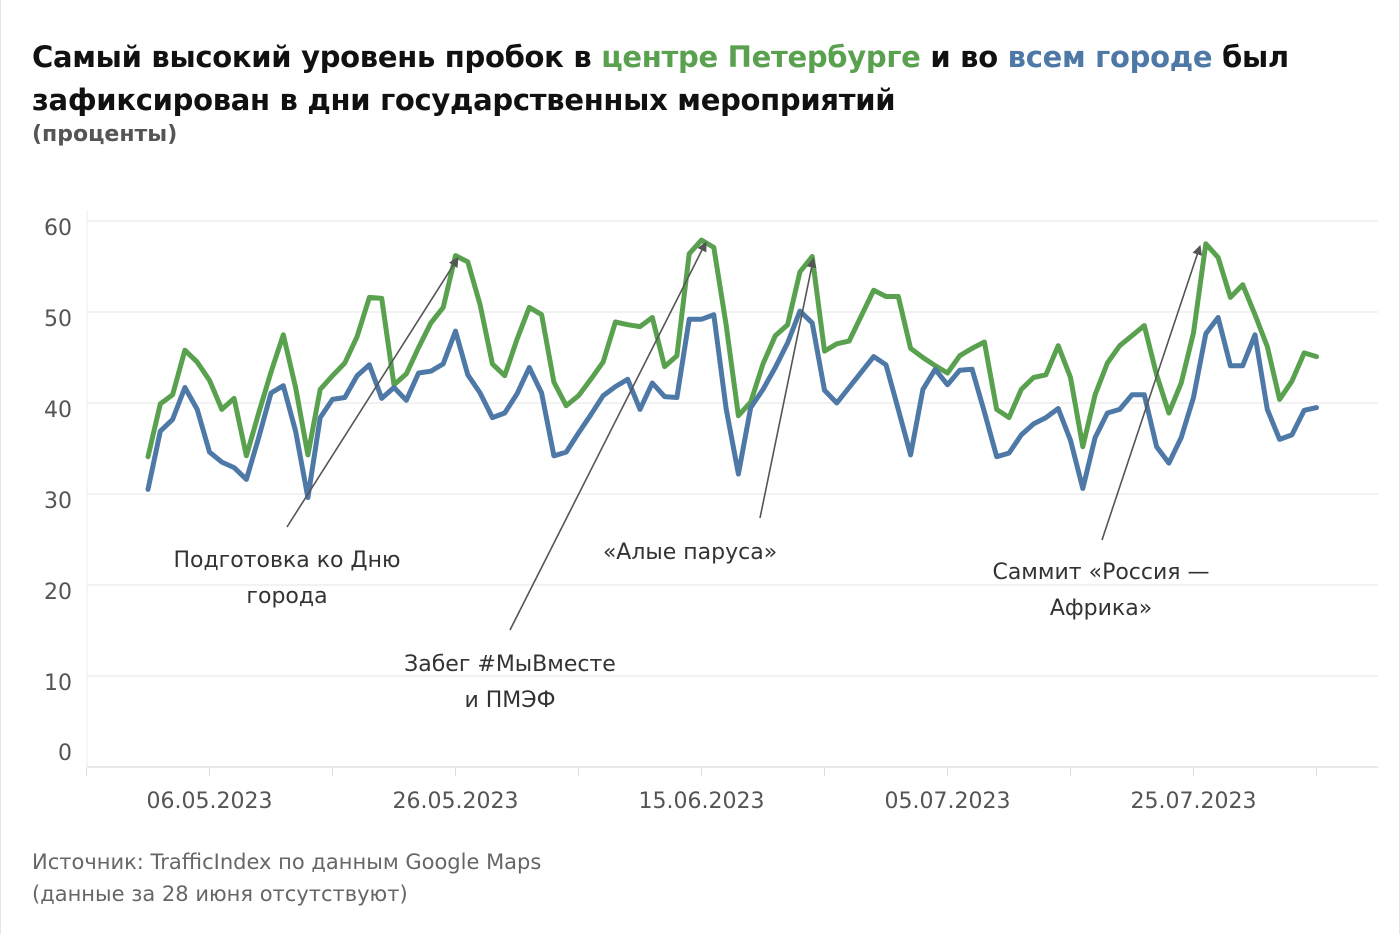  Describe the element at coordinates (210, 801) in the screenshot. I see `x-tick-label: 06.05.2023` at that location.